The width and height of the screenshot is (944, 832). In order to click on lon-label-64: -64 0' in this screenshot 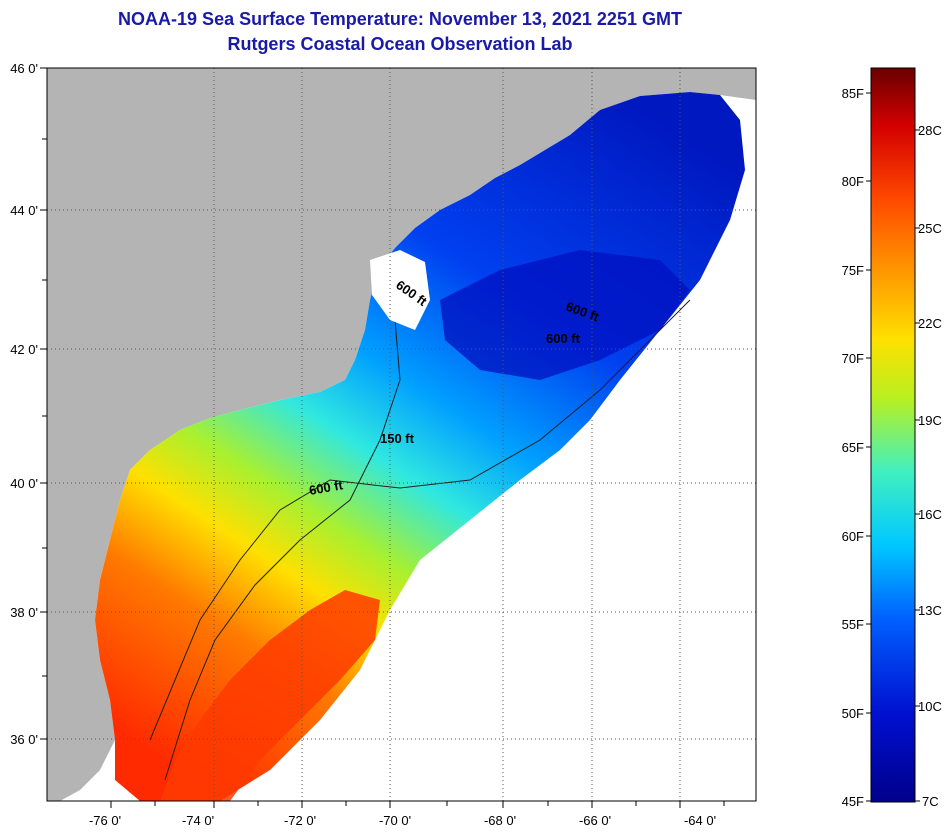, I will do `click(700, 820)`.